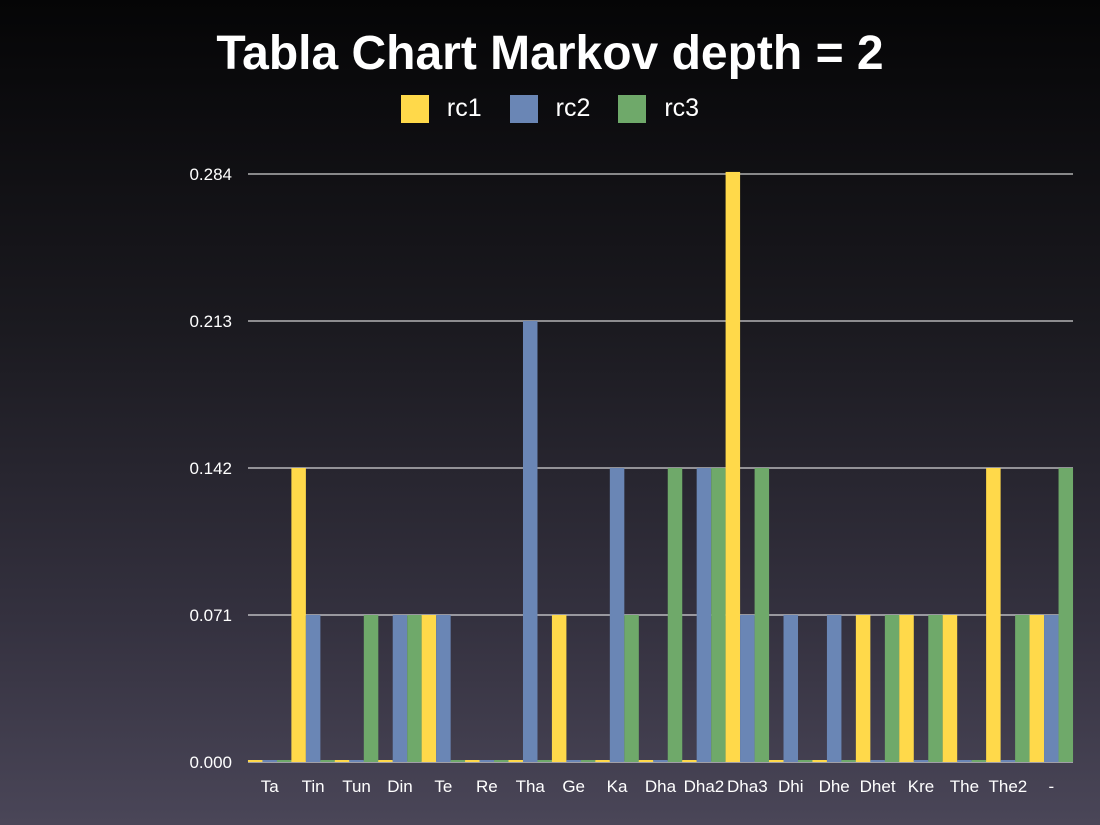  What do you see at coordinates (530, 541) in the screenshot?
I see `bar-rc2-Tha` at bounding box center [530, 541].